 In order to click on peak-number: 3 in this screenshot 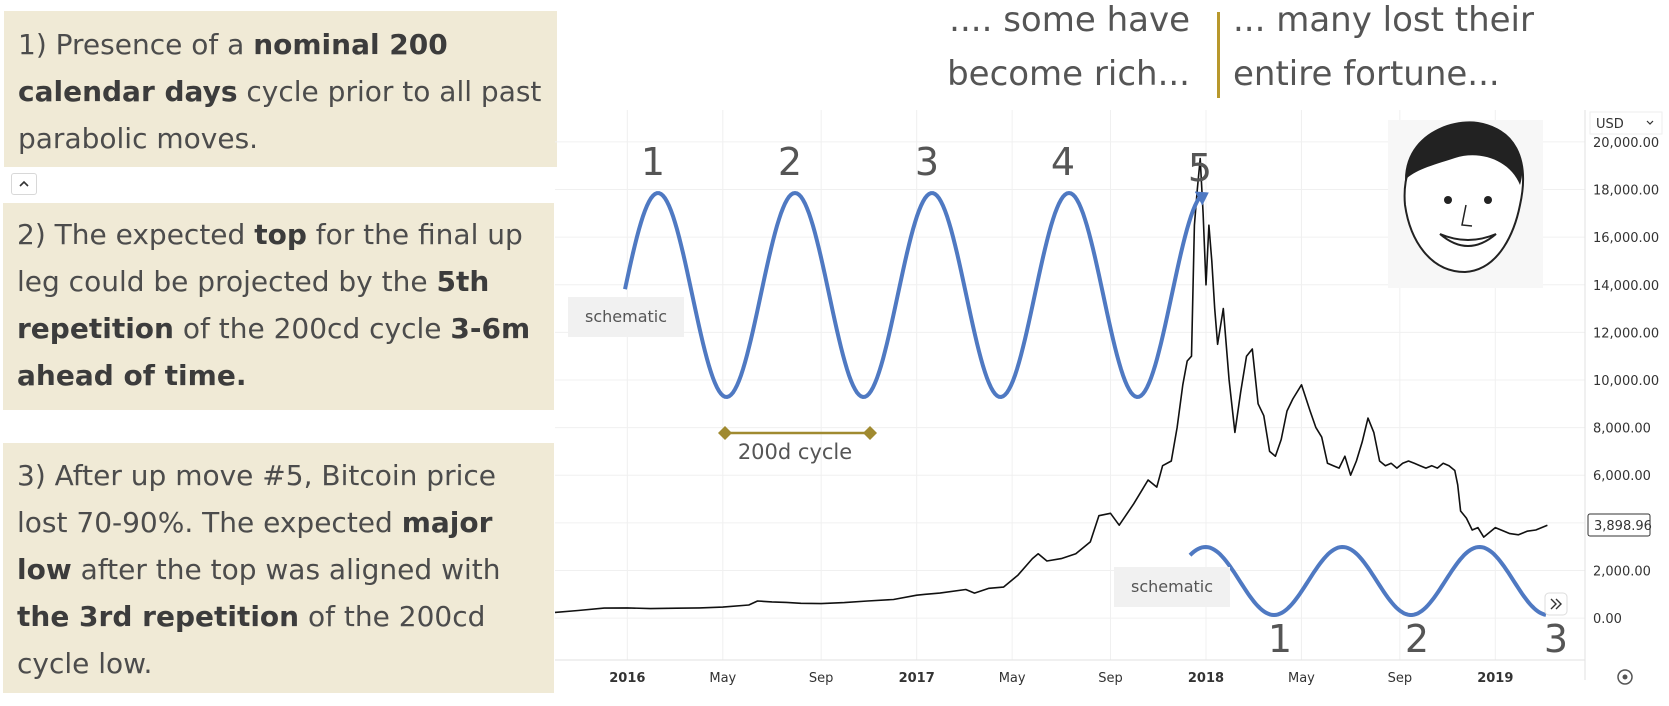, I will do `click(927, 162)`.